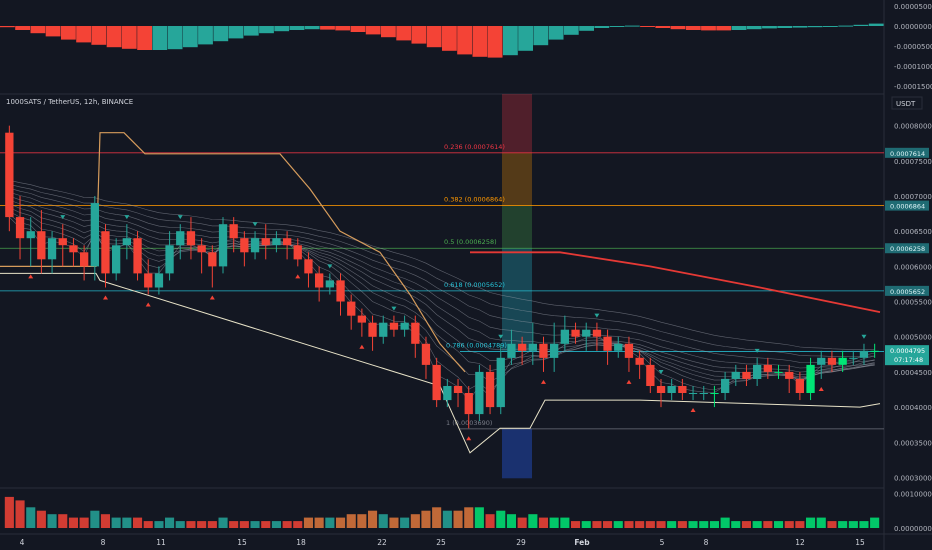 The image size is (932, 550). What do you see at coordinates (582, 542) in the screenshot?
I see `time-tick-label: Feb` at bounding box center [582, 542].